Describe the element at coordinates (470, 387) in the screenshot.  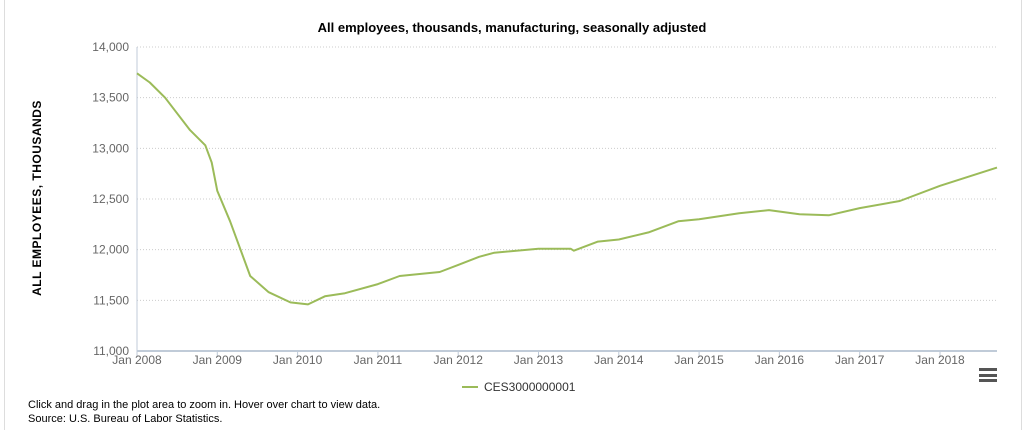
I see `legend-swatch` at that location.